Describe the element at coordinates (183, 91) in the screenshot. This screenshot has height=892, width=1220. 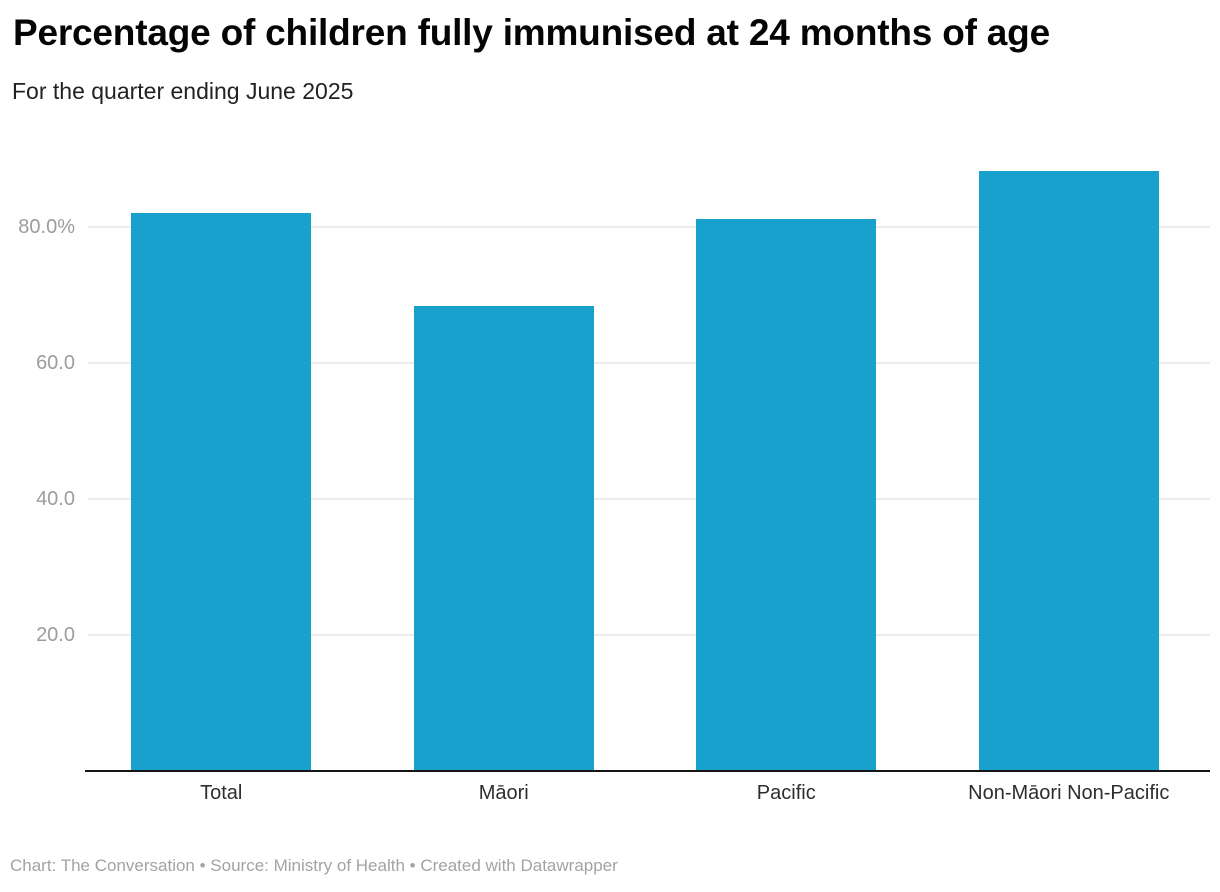
I see `chart-subtitle: For the quarter ending June 2025` at that location.